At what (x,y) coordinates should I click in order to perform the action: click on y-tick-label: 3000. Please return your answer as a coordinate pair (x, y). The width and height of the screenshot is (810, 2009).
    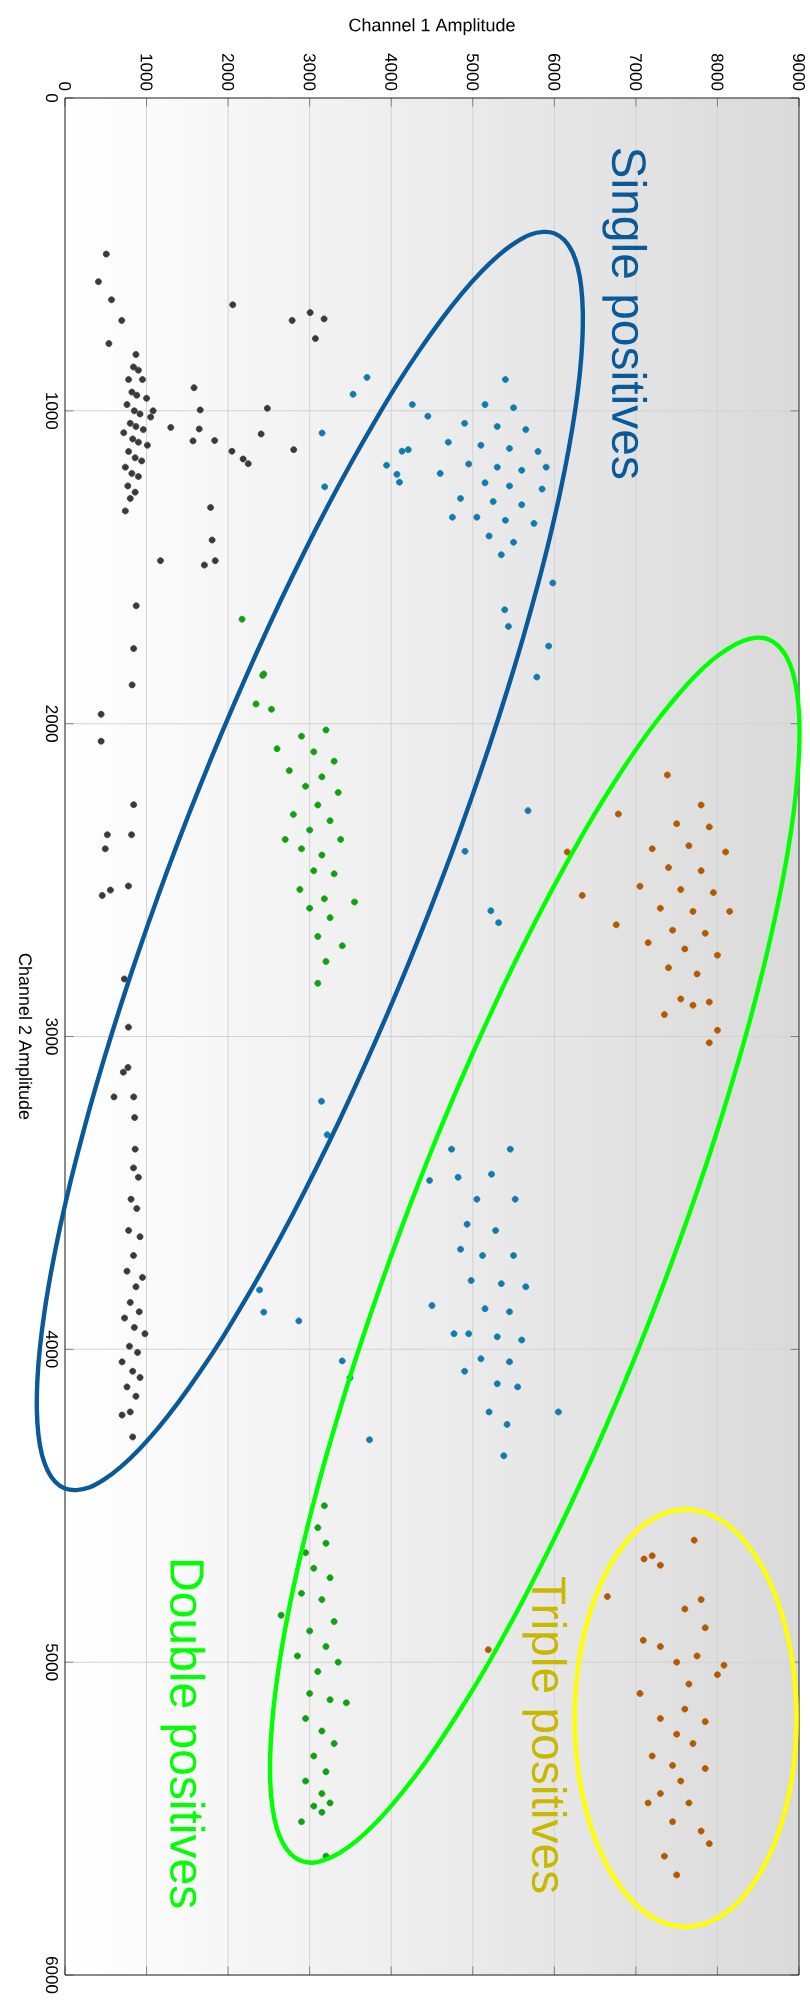
    Looking at the image, I should click on (51, 1036).